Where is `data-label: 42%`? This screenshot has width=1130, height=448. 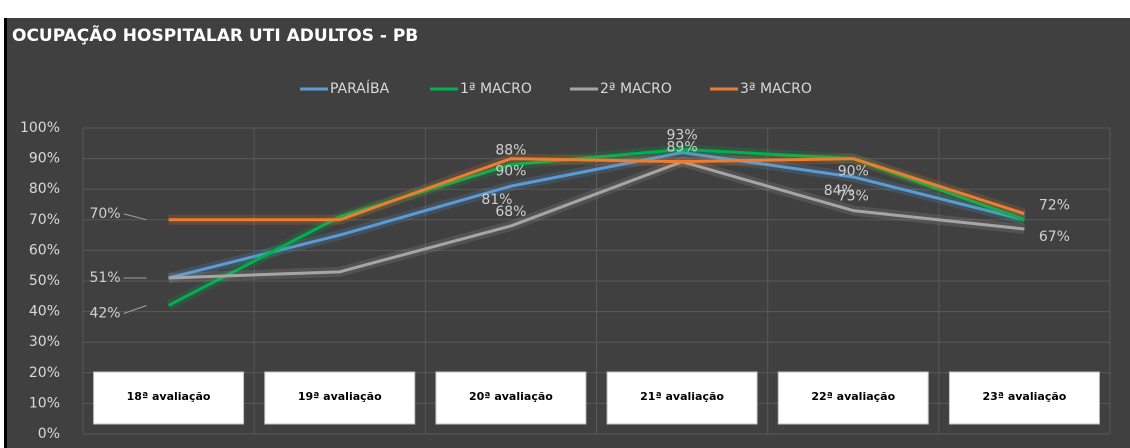
data-label: 42% is located at coordinates (104, 313).